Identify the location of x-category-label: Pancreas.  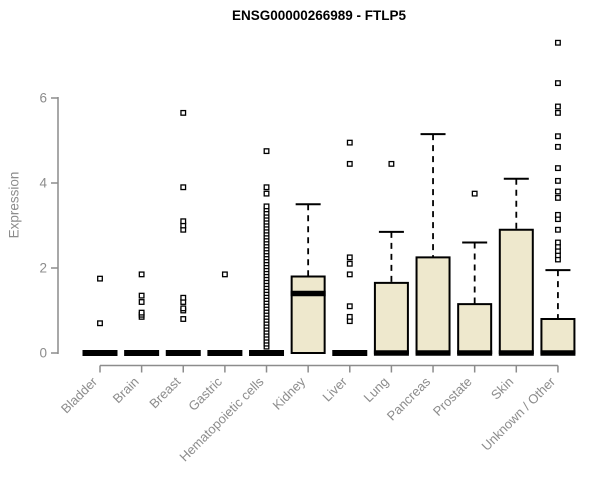
(409, 399).